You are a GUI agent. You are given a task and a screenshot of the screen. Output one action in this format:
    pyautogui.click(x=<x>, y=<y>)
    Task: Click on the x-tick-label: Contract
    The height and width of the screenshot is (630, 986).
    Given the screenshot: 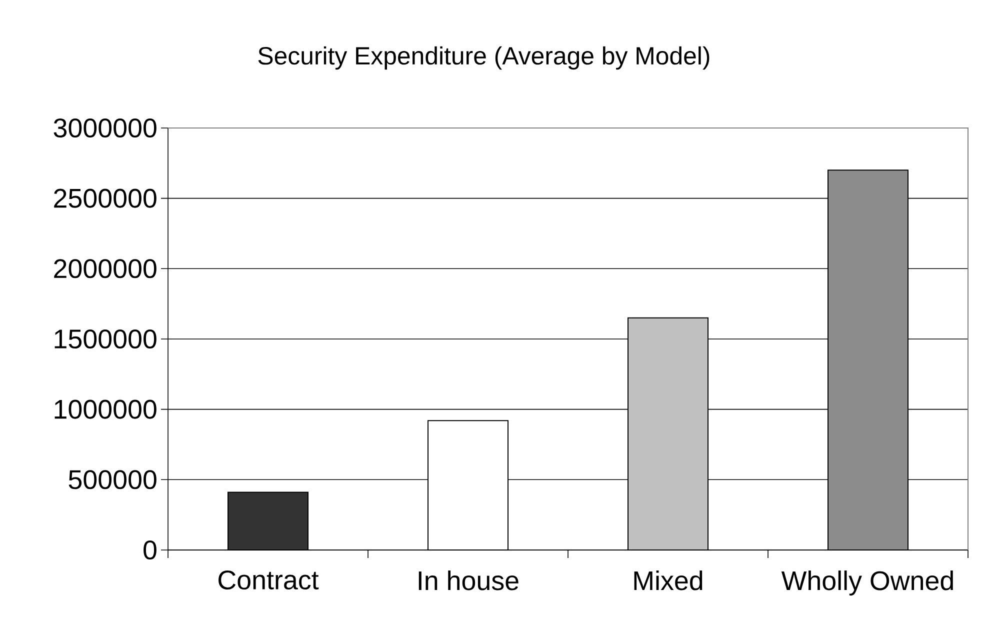 What is the action you would take?
    pyautogui.click(x=268, y=580)
    